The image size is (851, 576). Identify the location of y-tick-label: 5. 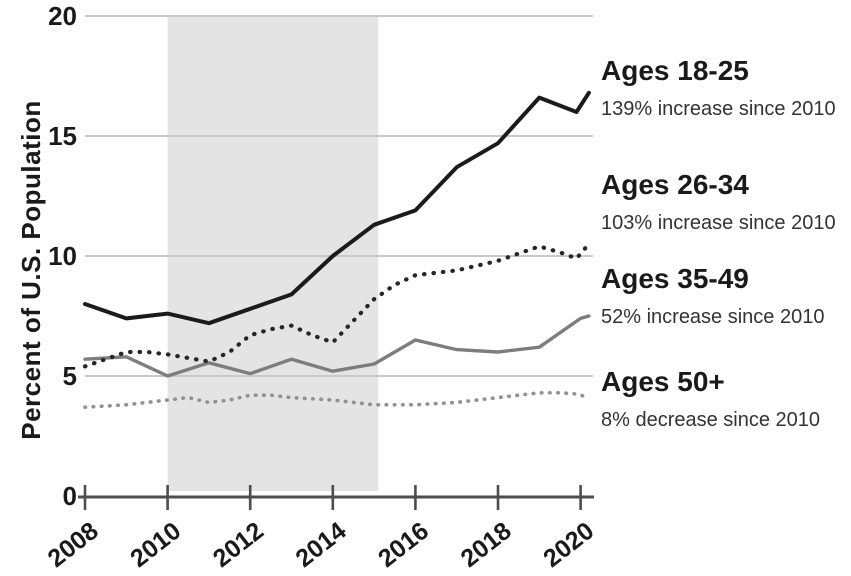
(70, 376).